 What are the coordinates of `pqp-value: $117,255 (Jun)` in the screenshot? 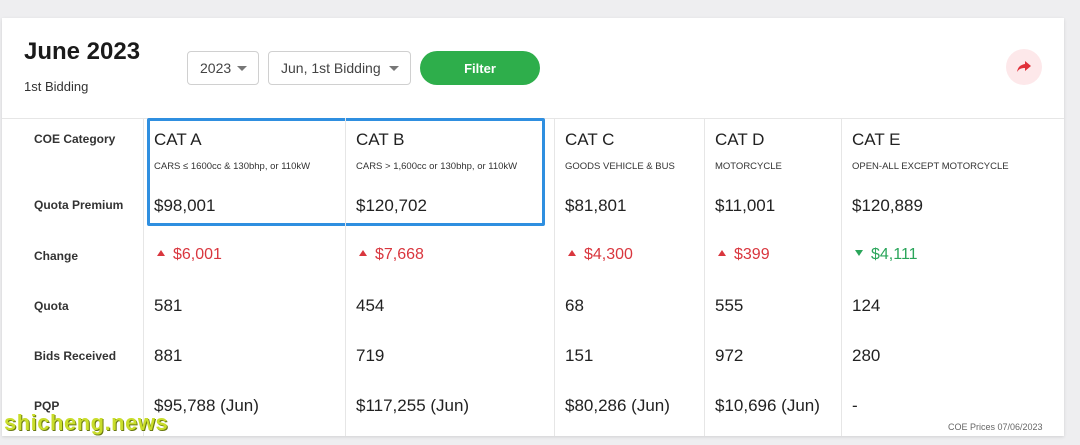 It's located at (413, 405).